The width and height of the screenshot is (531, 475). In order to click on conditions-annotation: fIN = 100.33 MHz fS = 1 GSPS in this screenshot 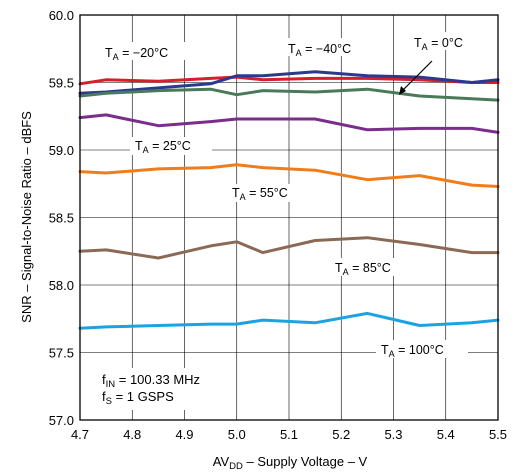, I will do `click(152, 389)`.